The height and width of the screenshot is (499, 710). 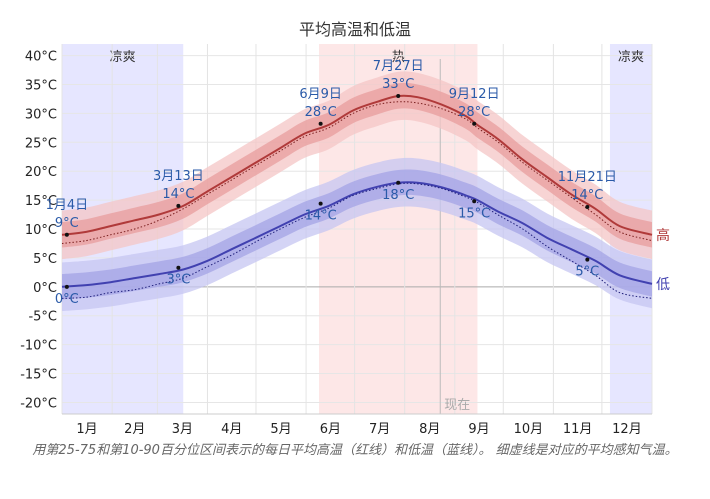 I want to click on x-tick-label: 11月, so click(x=578, y=429).